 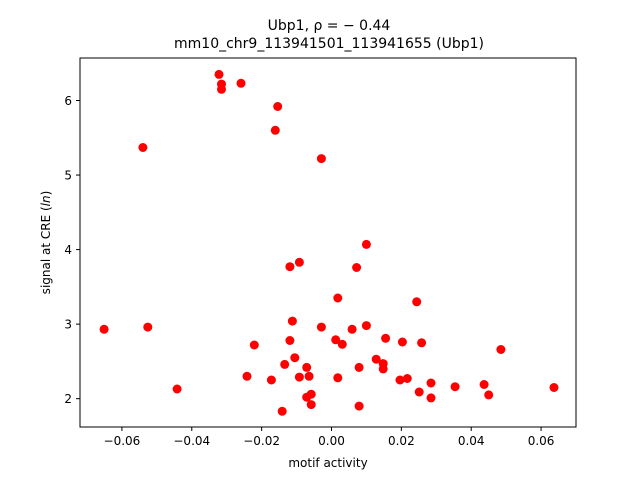 What do you see at coordinates (191, 441) in the screenshot?
I see `x-tick-label-1: −0.04` at bounding box center [191, 441].